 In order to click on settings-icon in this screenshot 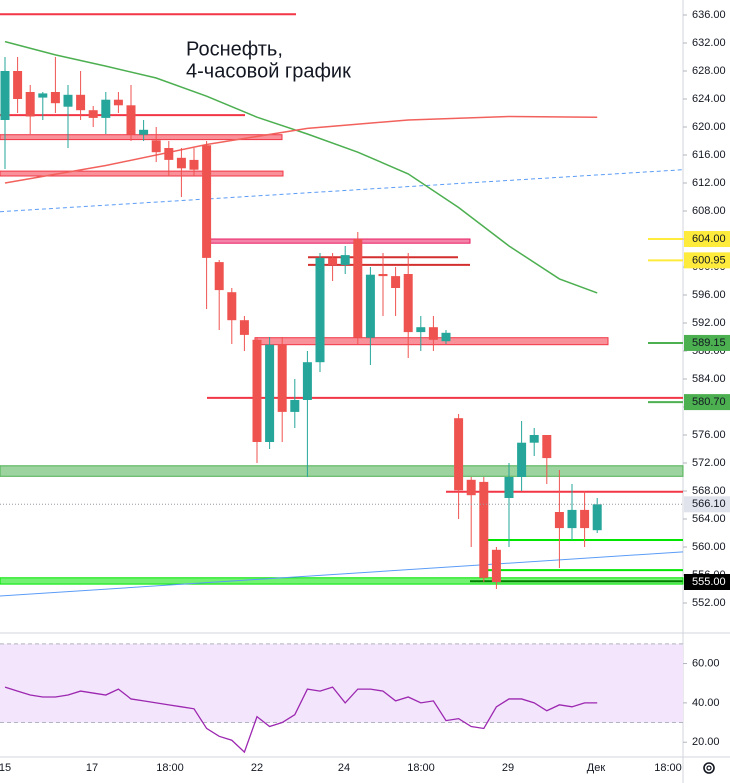, I will do `click(709, 768)`.